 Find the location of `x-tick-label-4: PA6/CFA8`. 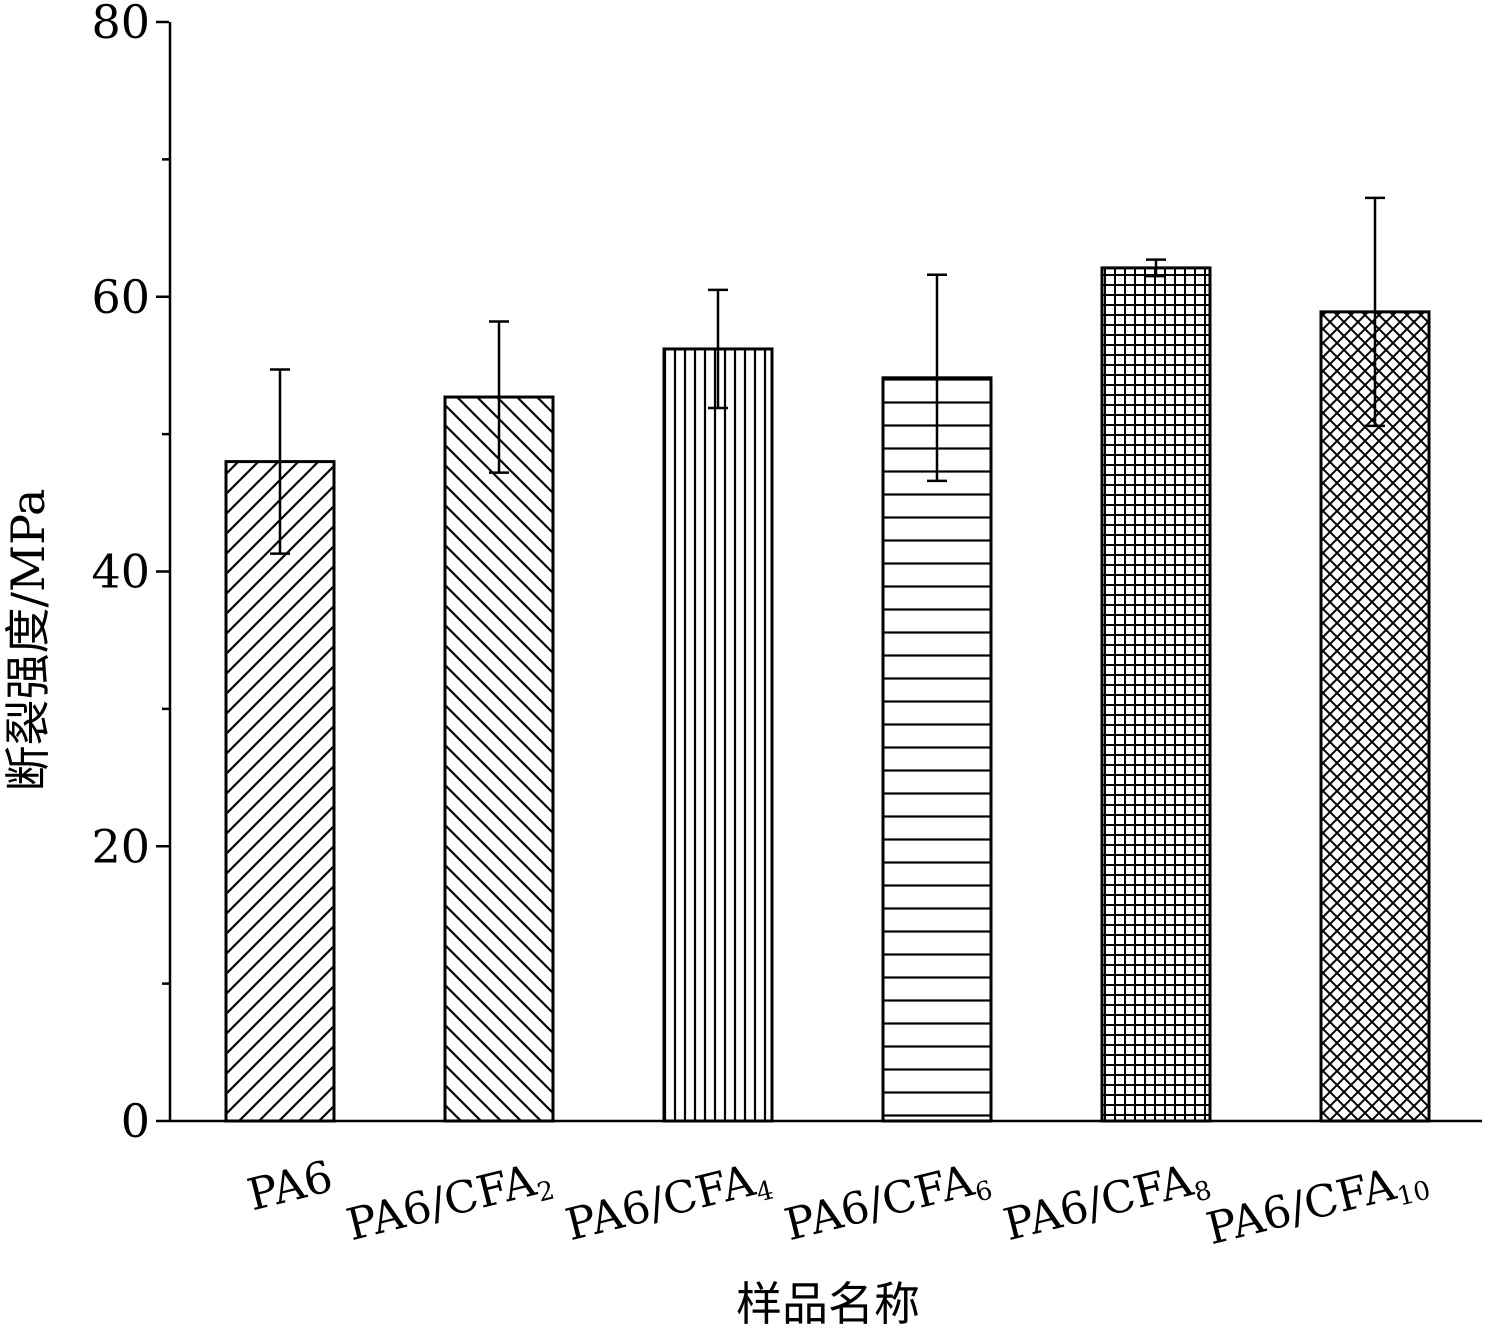

x-tick-label-4: PA6/CFA8 is located at coordinates (1107, 1203).